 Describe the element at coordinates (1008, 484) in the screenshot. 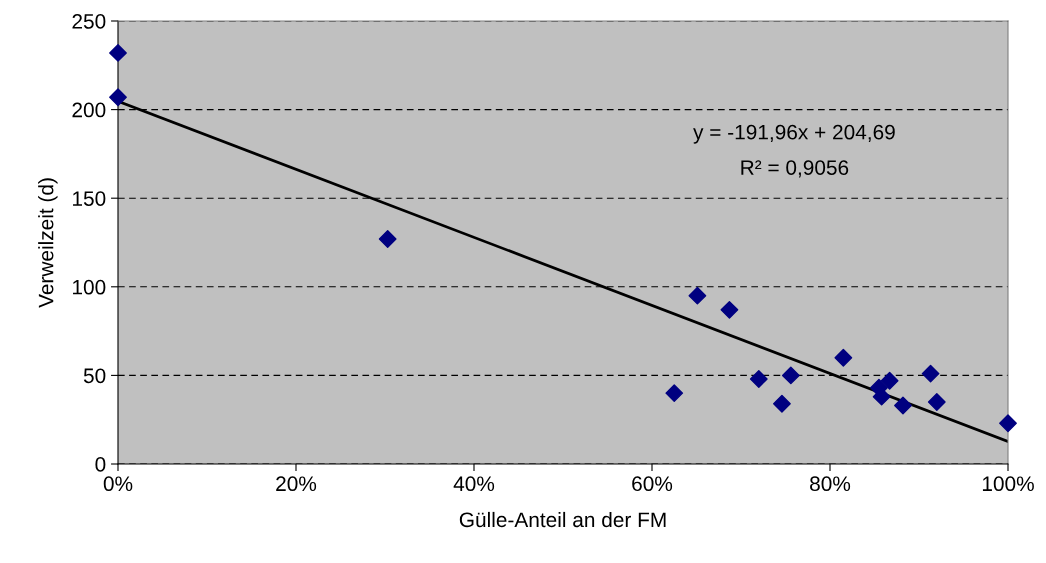

I see `x-tick-label: 100%` at that location.